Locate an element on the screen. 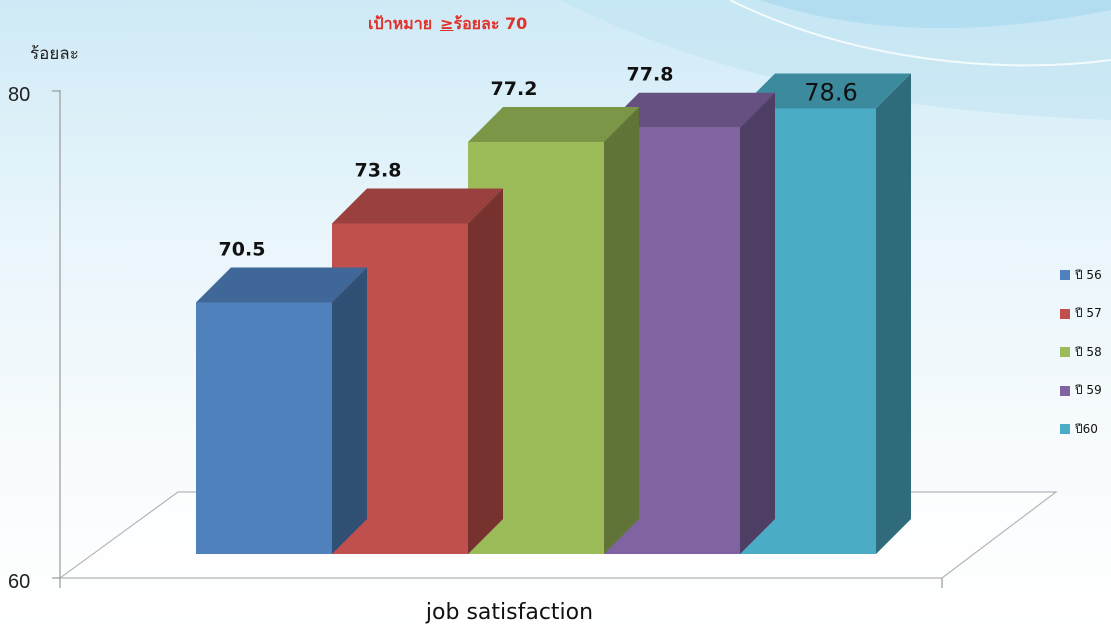 This screenshot has width=1111, height=632. data-label-1: 70.5 is located at coordinates (242, 250).